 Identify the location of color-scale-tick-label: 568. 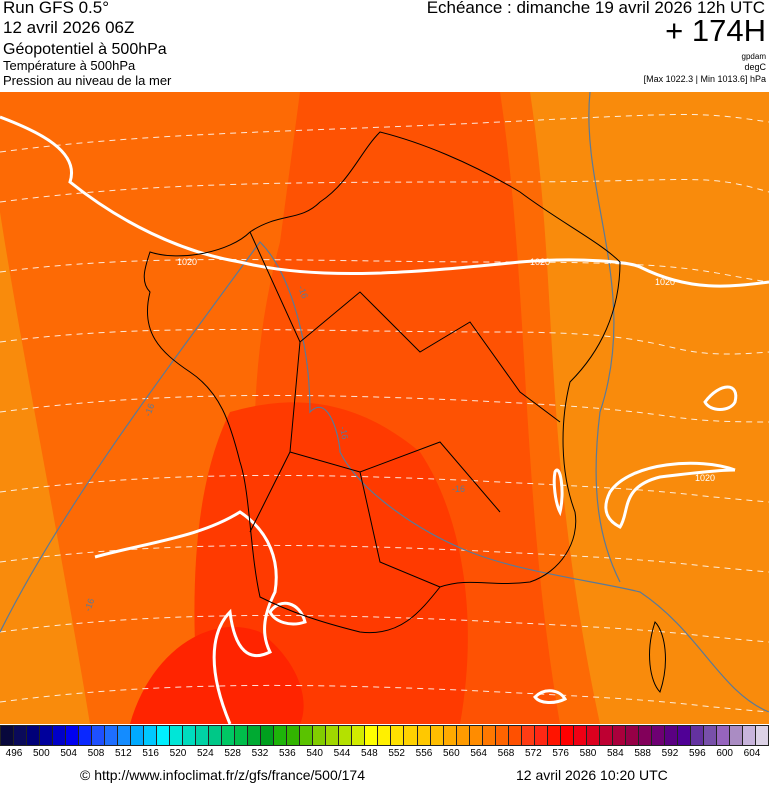
(506, 753).